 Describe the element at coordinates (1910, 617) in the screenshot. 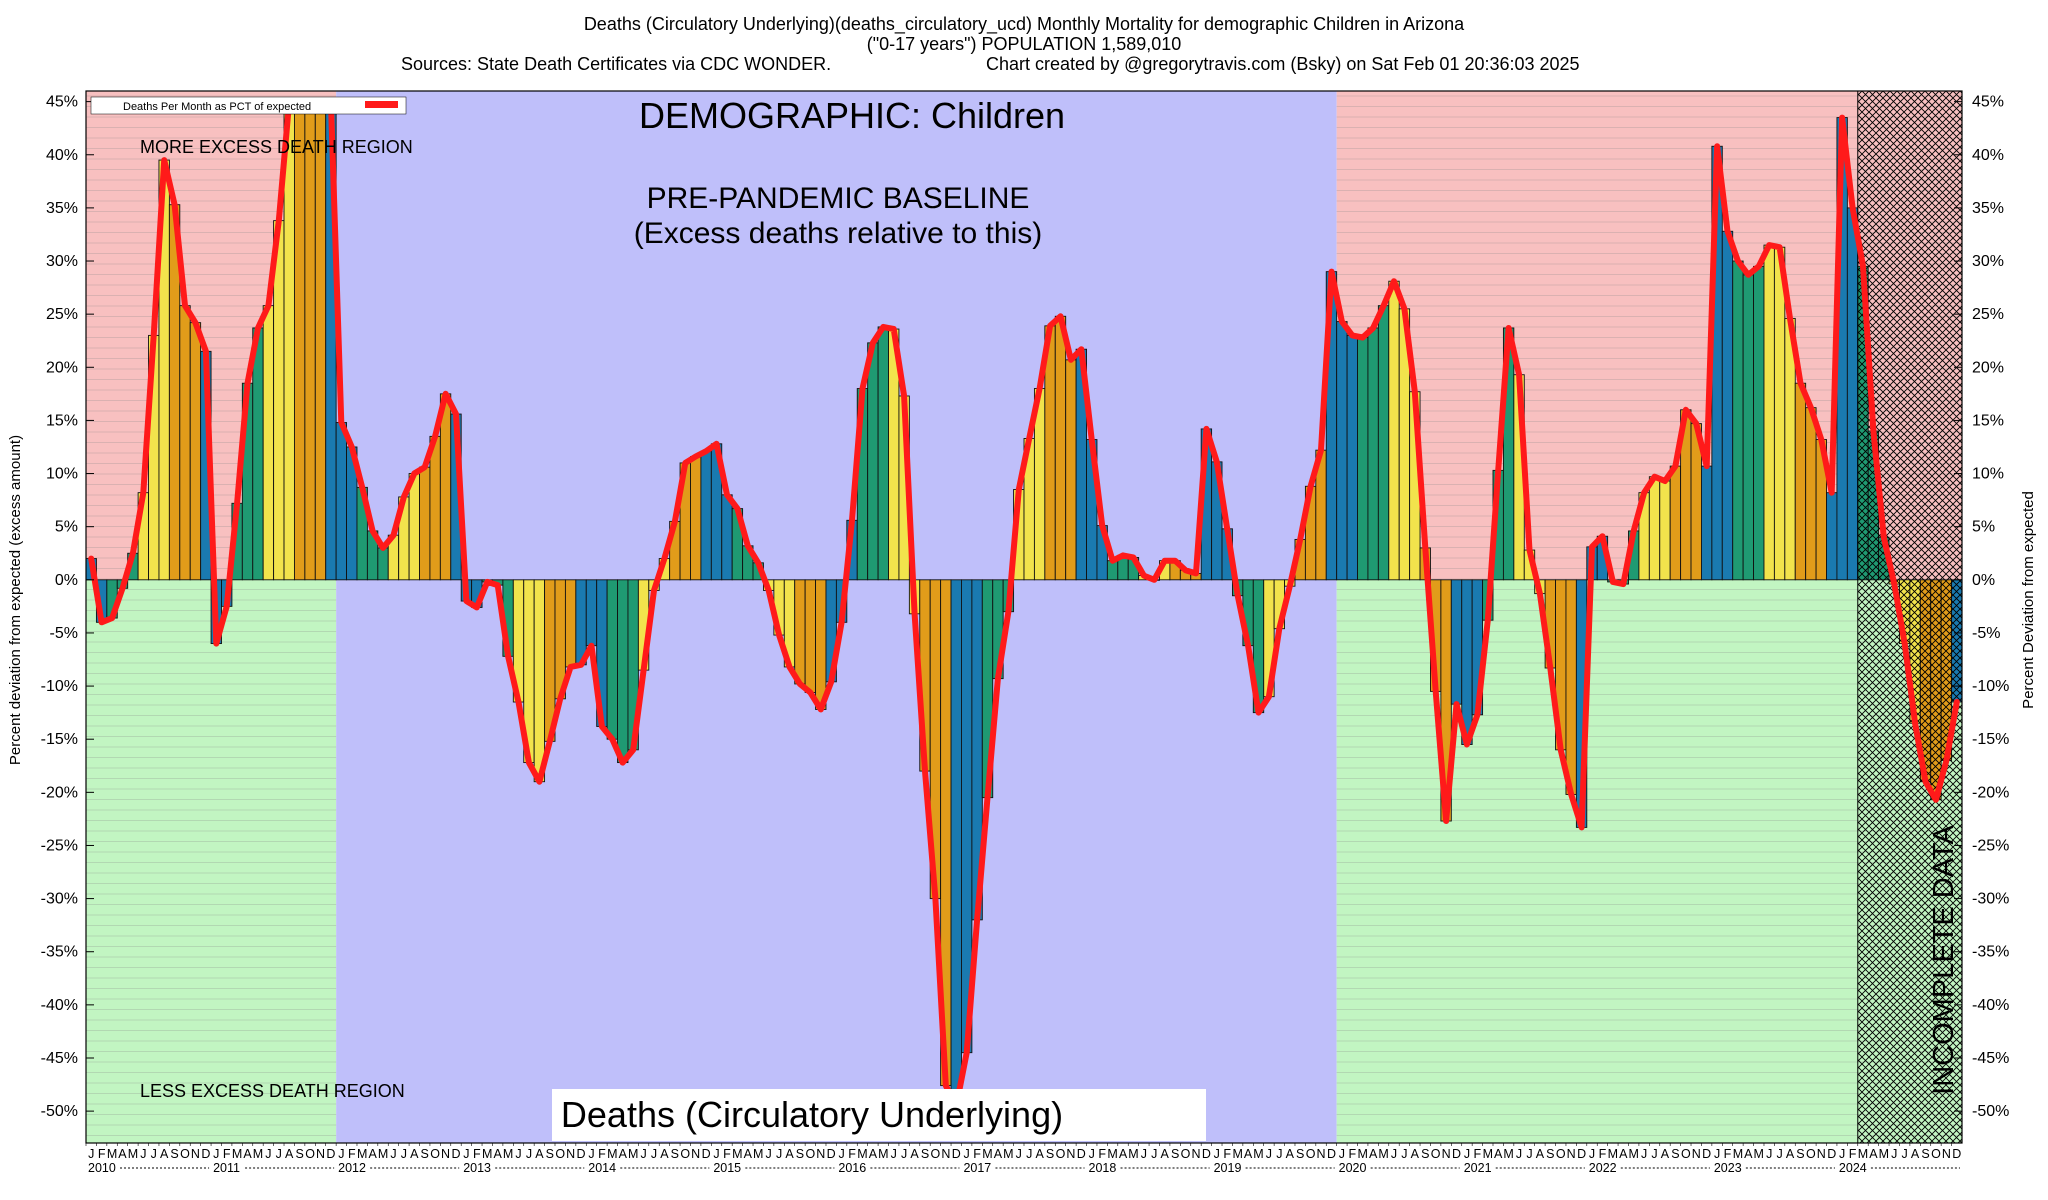

I see `incomplete-data-region` at that location.